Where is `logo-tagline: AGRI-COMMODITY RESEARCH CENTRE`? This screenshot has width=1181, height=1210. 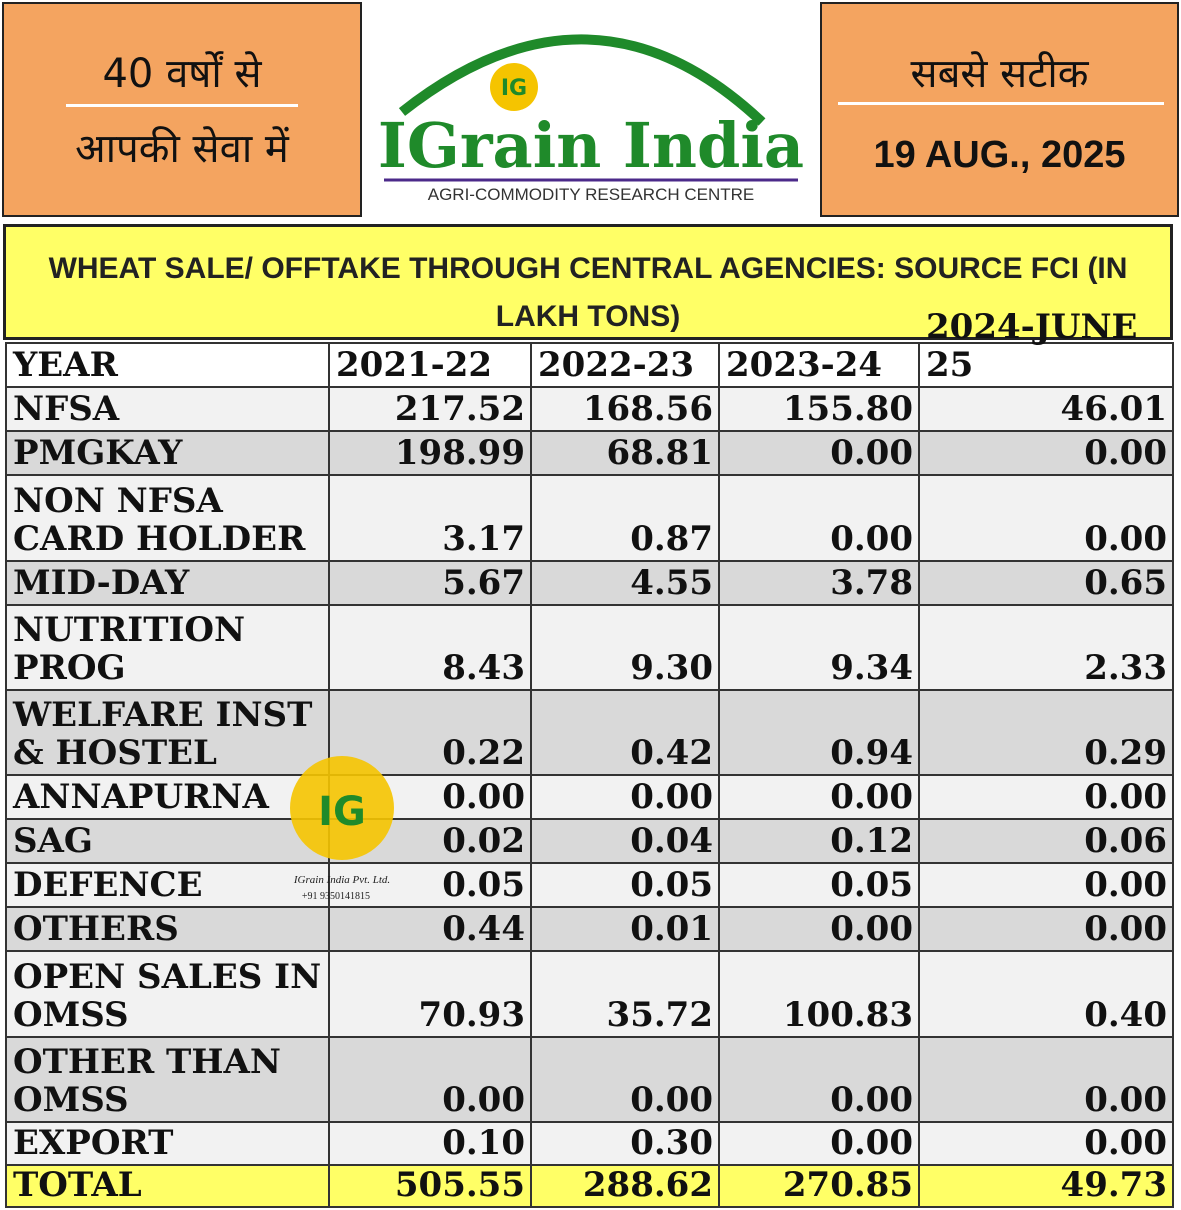 logo-tagline: AGRI-COMMODITY RESEARCH CENTRE is located at coordinates (591, 194).